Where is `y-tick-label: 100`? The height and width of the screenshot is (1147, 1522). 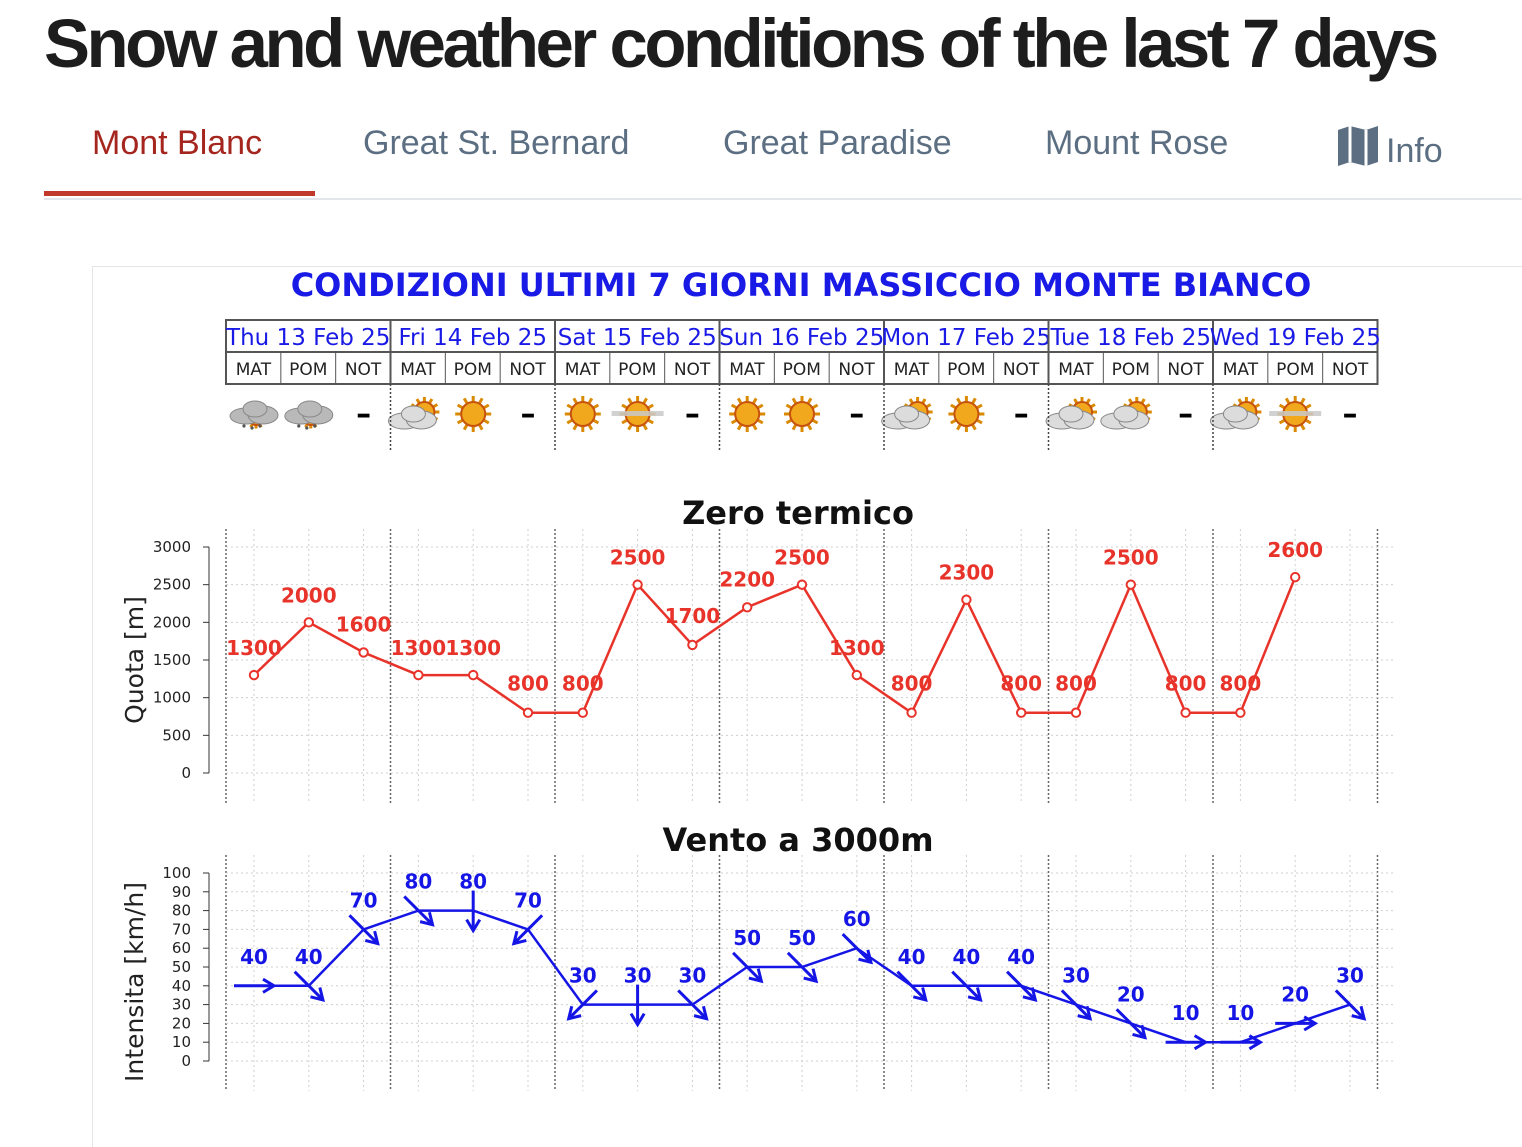
y-tick-label: 100 is located at coordinates (176, 873).